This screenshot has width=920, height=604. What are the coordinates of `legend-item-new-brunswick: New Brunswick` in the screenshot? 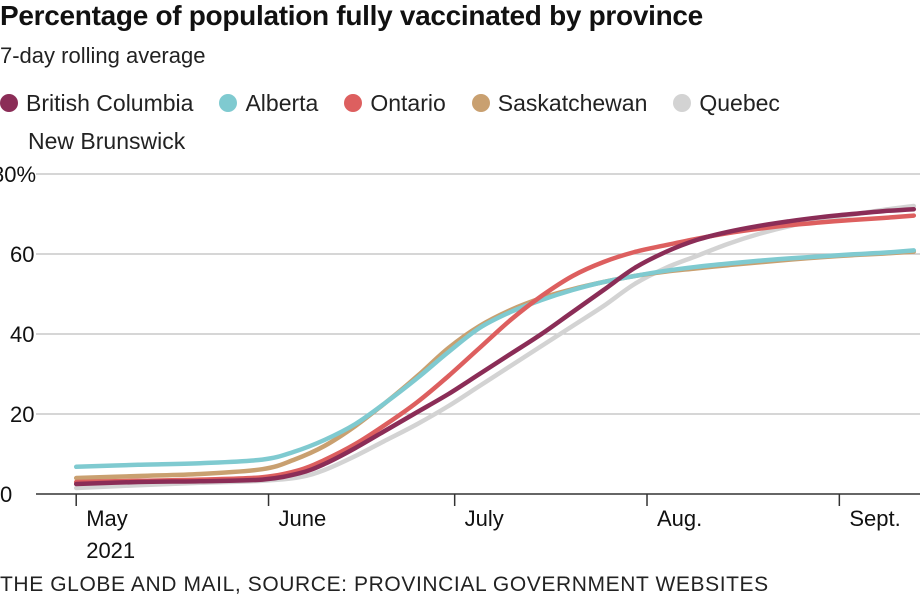 It's located at (106, 141).